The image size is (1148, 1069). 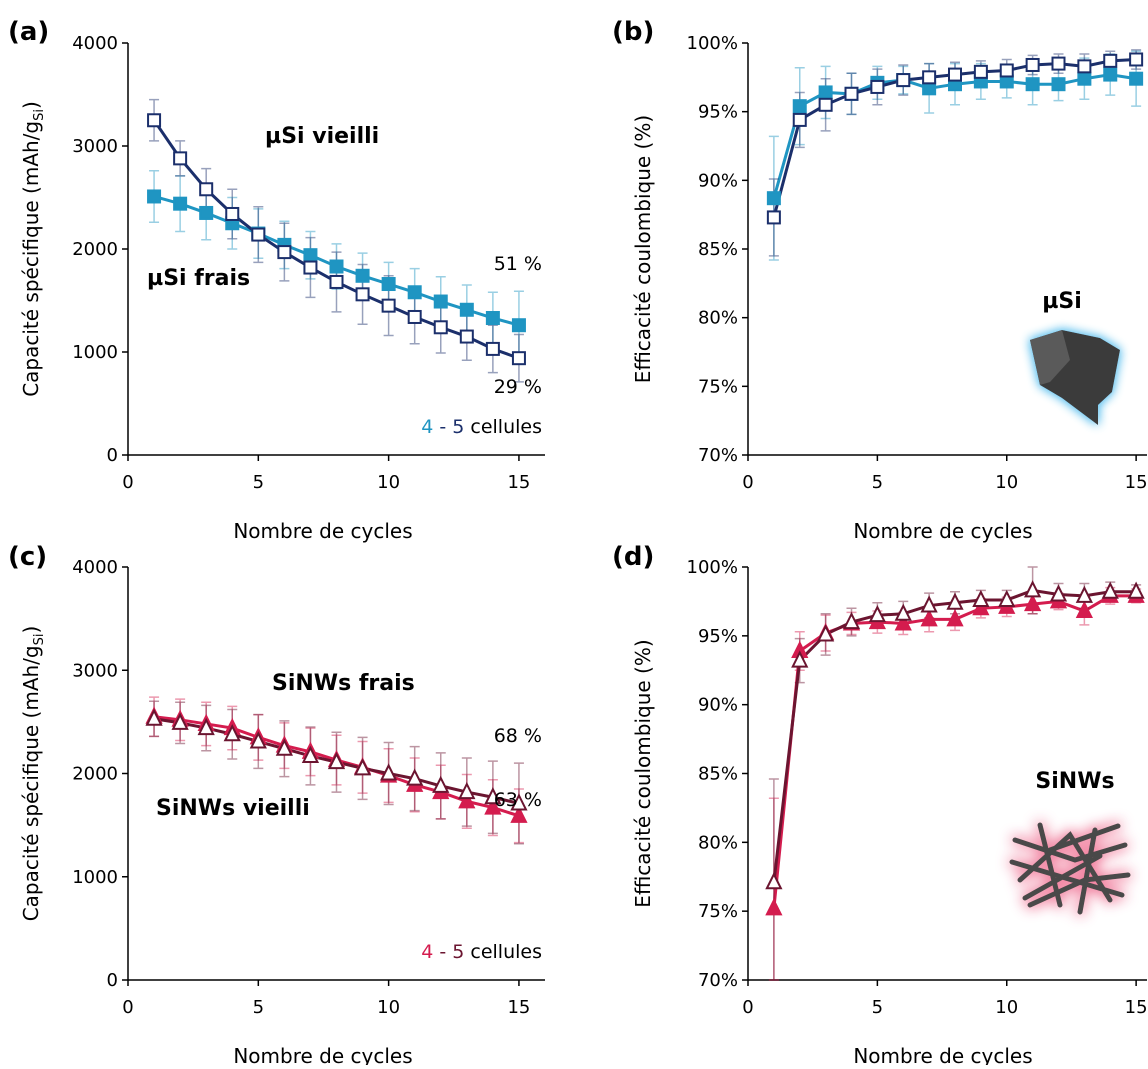 I want to click on y-tick-label: 70%, so click(x=718, y=455).